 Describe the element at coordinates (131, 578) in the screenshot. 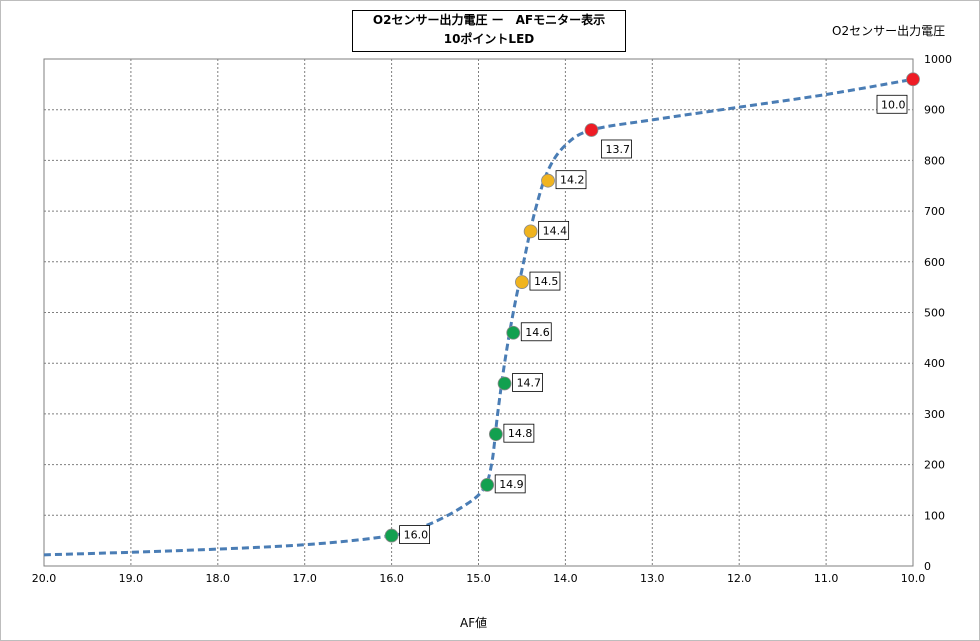

I see `x-tick-label: 19.0` at that location.